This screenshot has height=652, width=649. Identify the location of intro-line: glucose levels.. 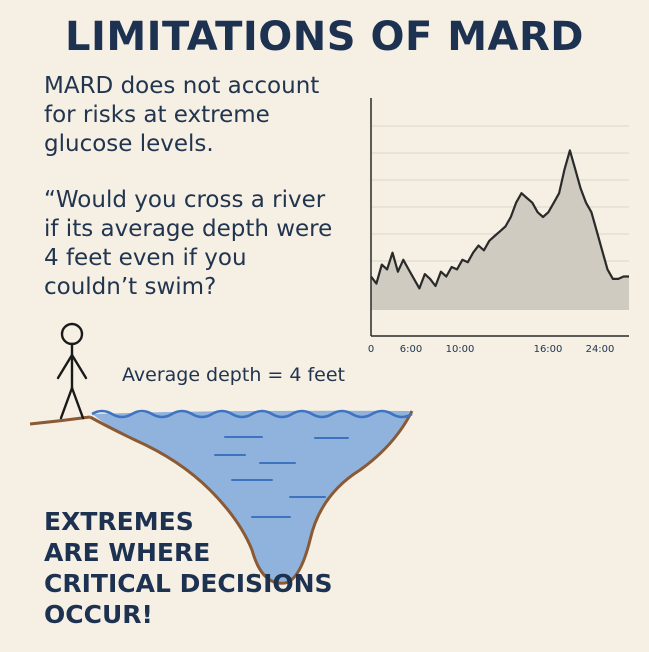
(129, 144).